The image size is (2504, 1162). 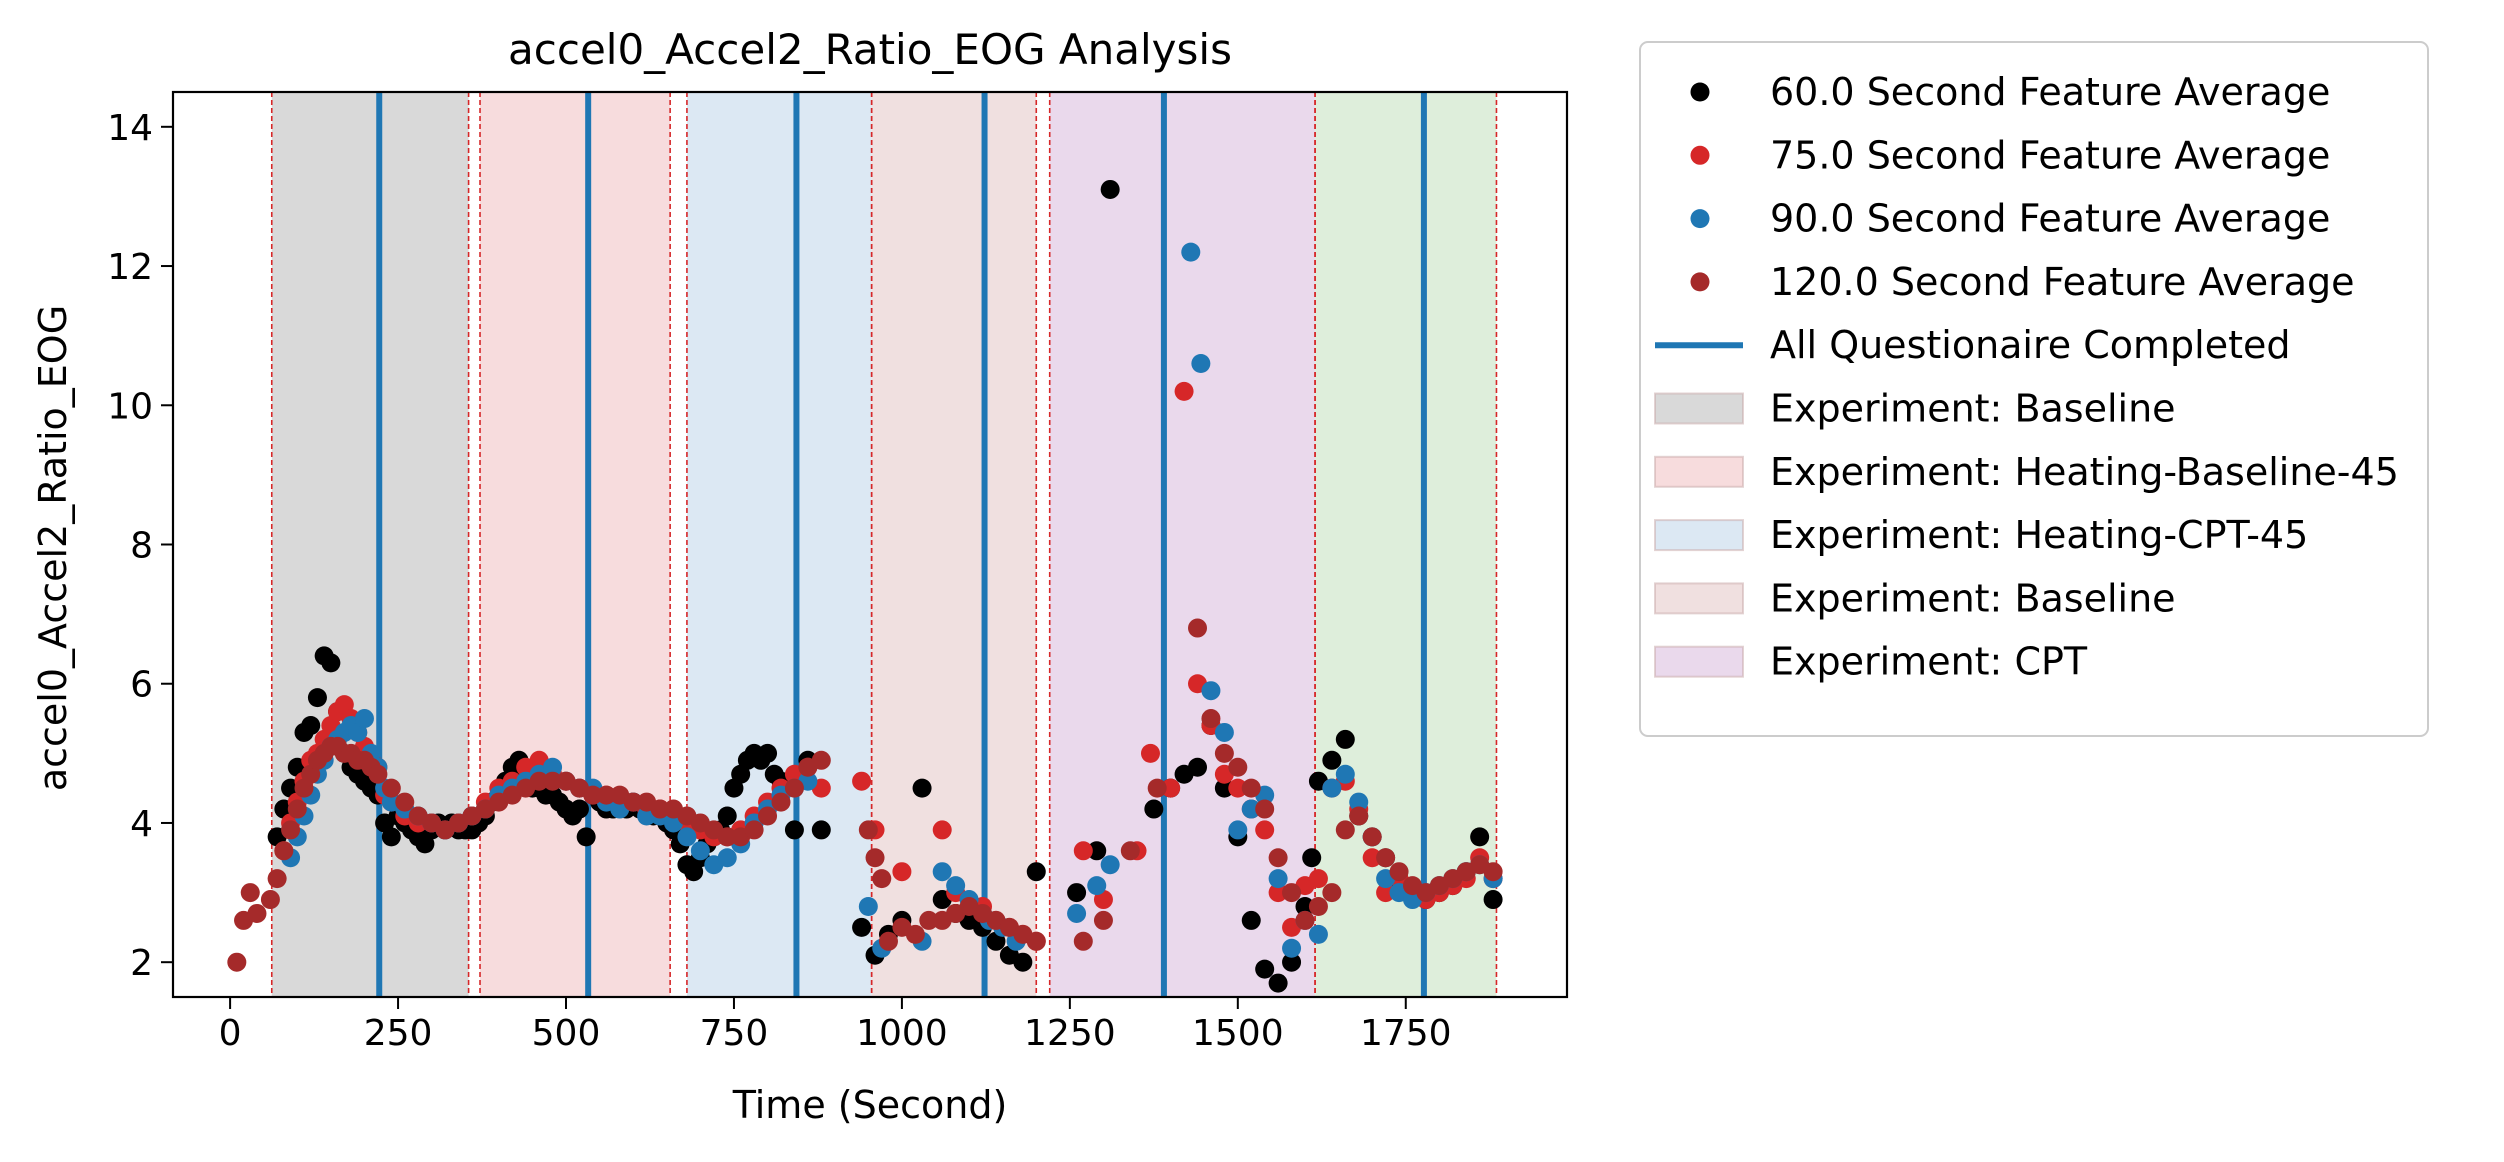 I want to click on legend-label: Experiment: Heating-CPT-45, so click(x=2039, y=535).